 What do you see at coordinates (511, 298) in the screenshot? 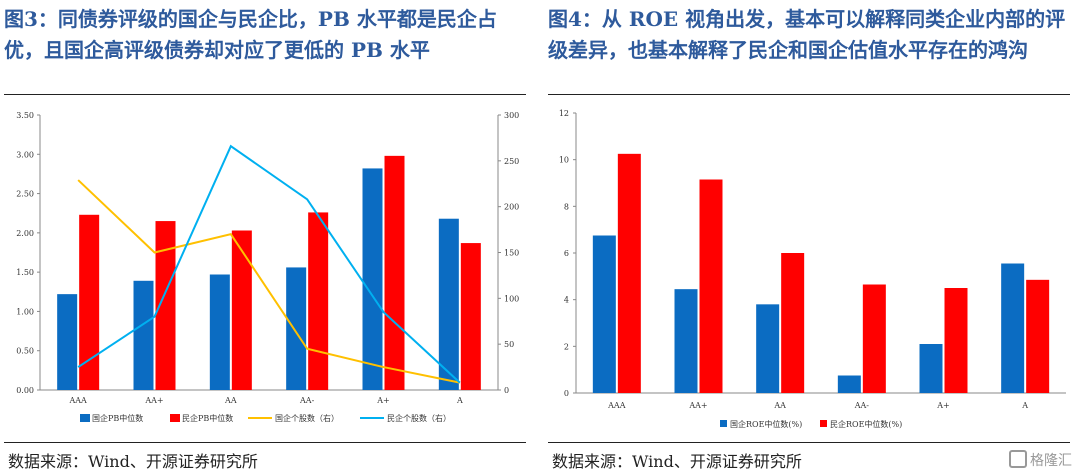
I see `y-tick-label-right: 100` at bounding box center [511, 298].